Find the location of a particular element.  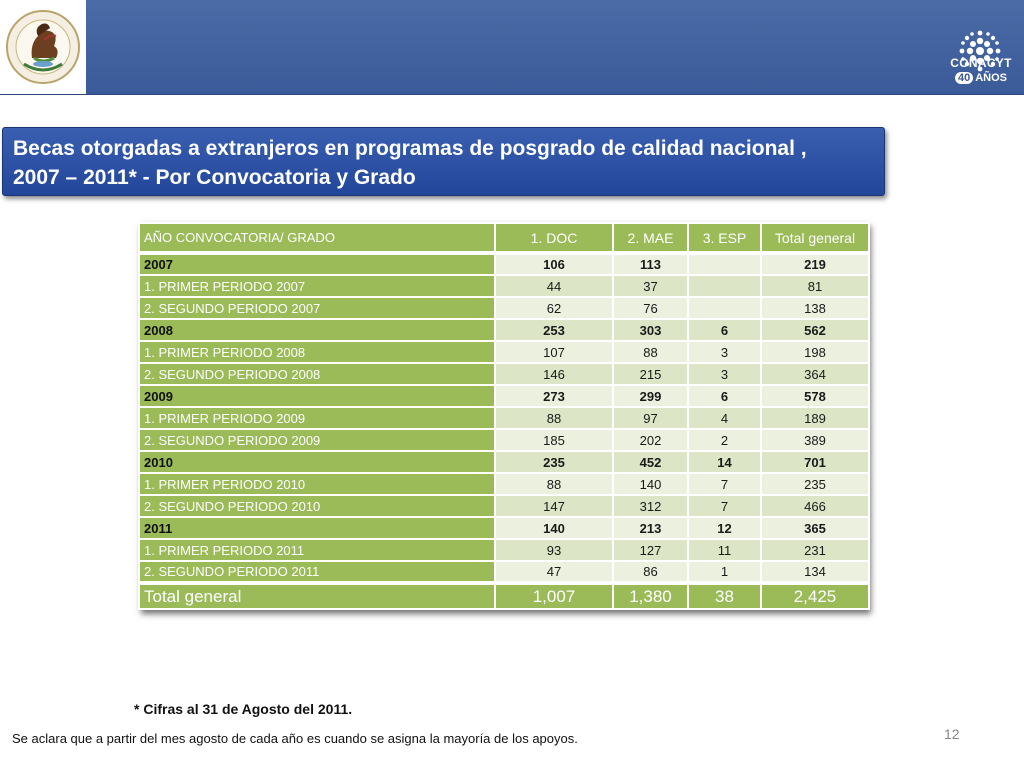

cell-doc: 235 is located at coordinates (554, 462).